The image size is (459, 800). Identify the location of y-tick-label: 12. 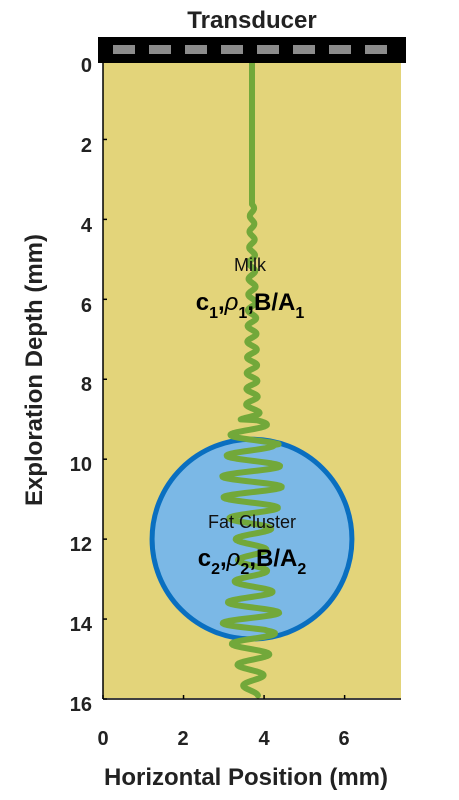
(81, 545).